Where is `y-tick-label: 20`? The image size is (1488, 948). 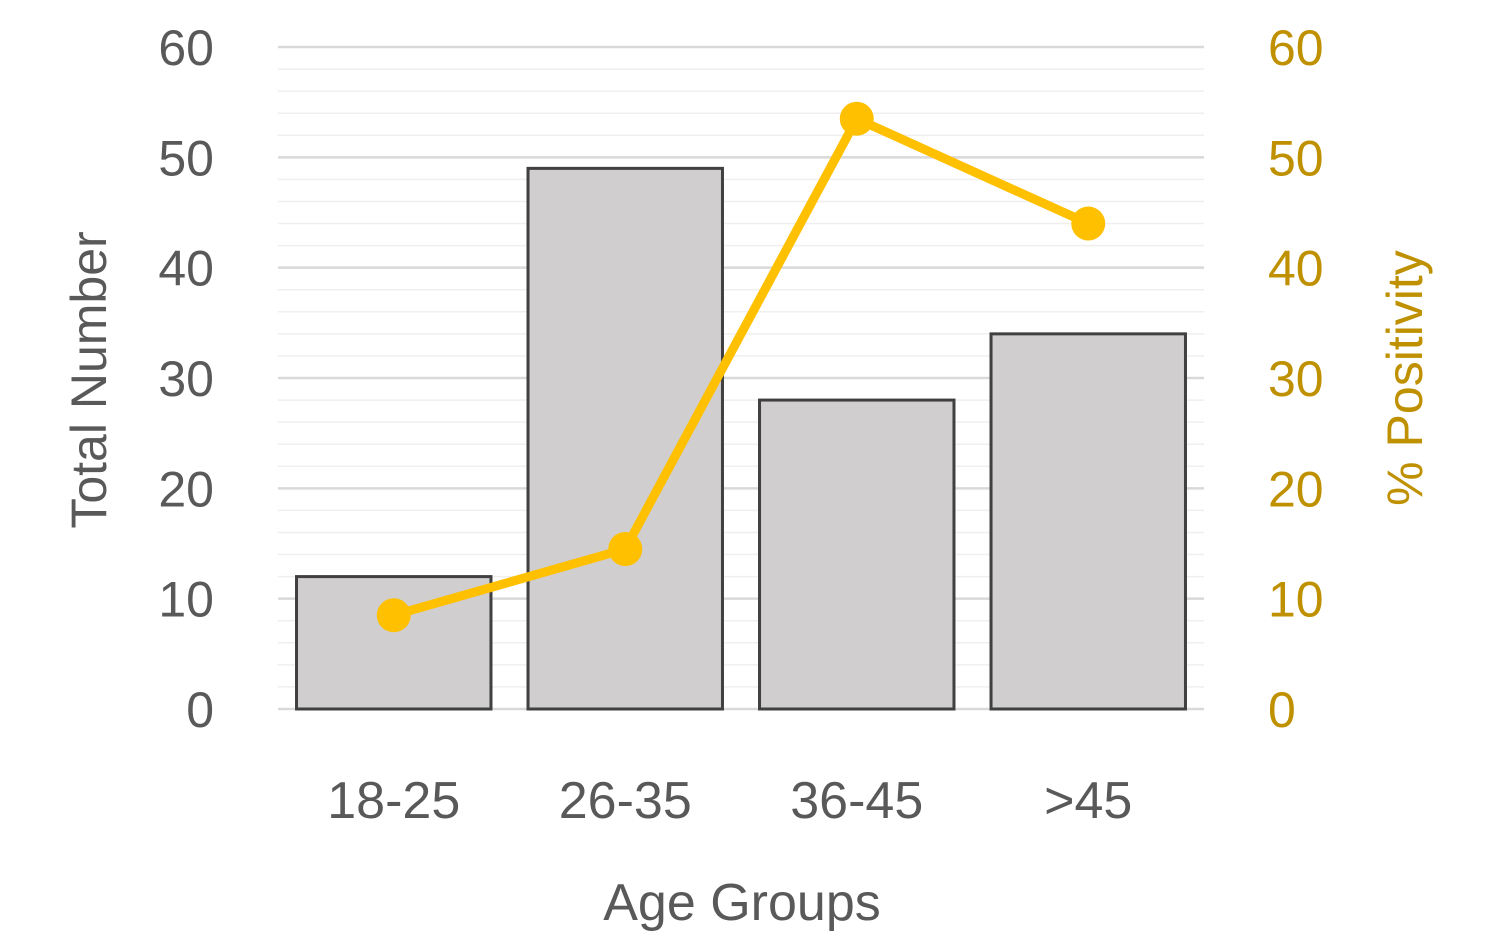
y-tick-label: 20 is located at coordinates (186, 489).